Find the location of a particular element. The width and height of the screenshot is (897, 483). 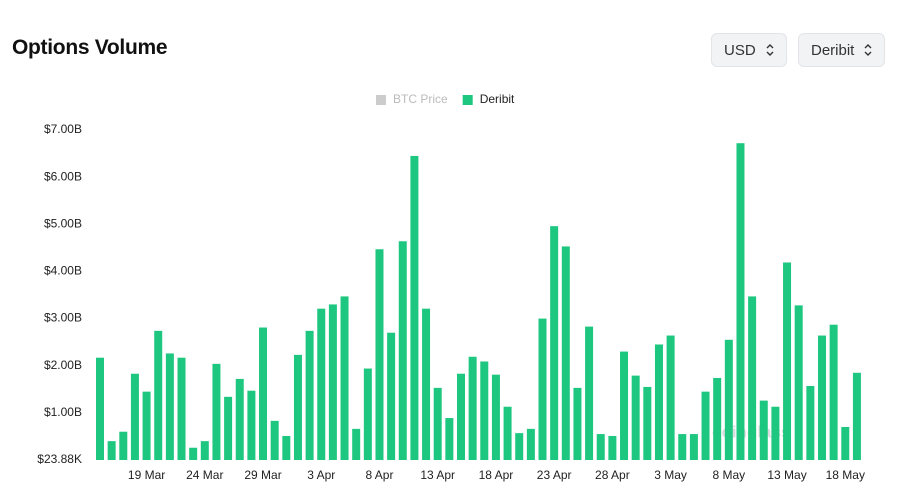

currency-select: USD is located at coordinates (749, 50).